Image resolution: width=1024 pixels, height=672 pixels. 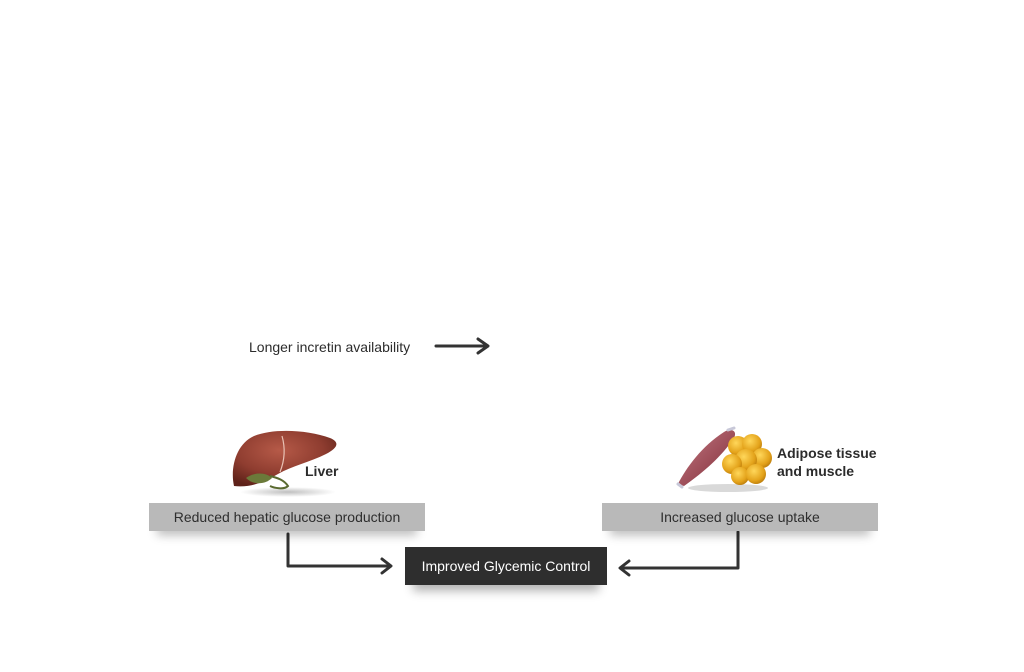 What do you see at coordinates (726, 459) in the screenshot?
I see `adipose-muscle-icon` at bounding box center [726, 459].